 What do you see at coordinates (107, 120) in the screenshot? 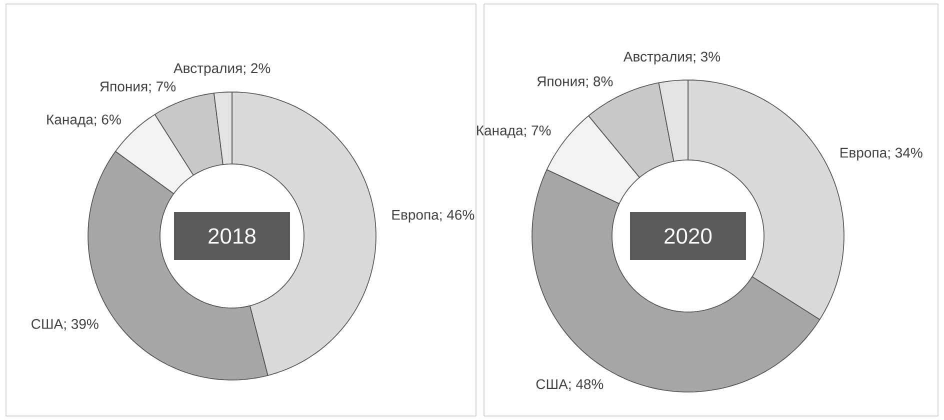
I see `data-label: ; 6%` at bounding box center [107, 120].